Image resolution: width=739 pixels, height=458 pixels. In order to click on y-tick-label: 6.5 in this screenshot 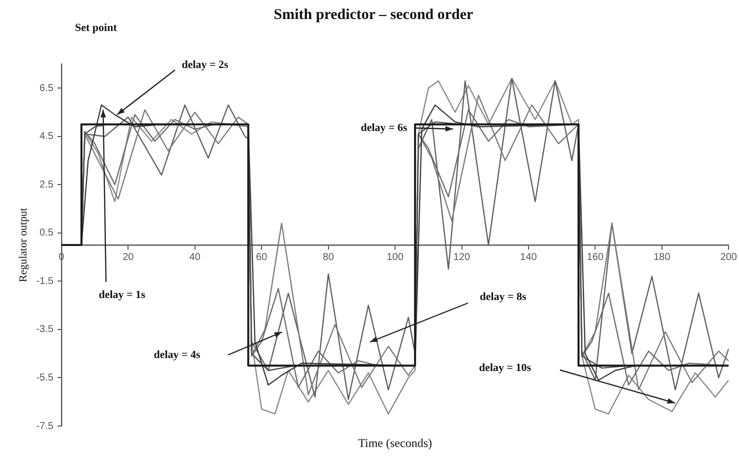, I will do `click(47, 88)`.